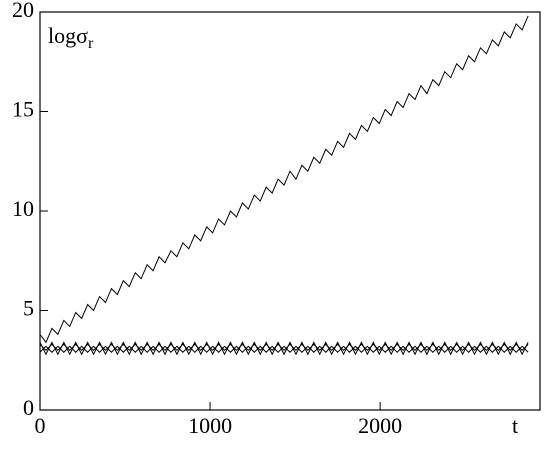 The height and width of the screenshot is (472, 550). I want to click on x-tick-label: 1000, so click(210, 425).